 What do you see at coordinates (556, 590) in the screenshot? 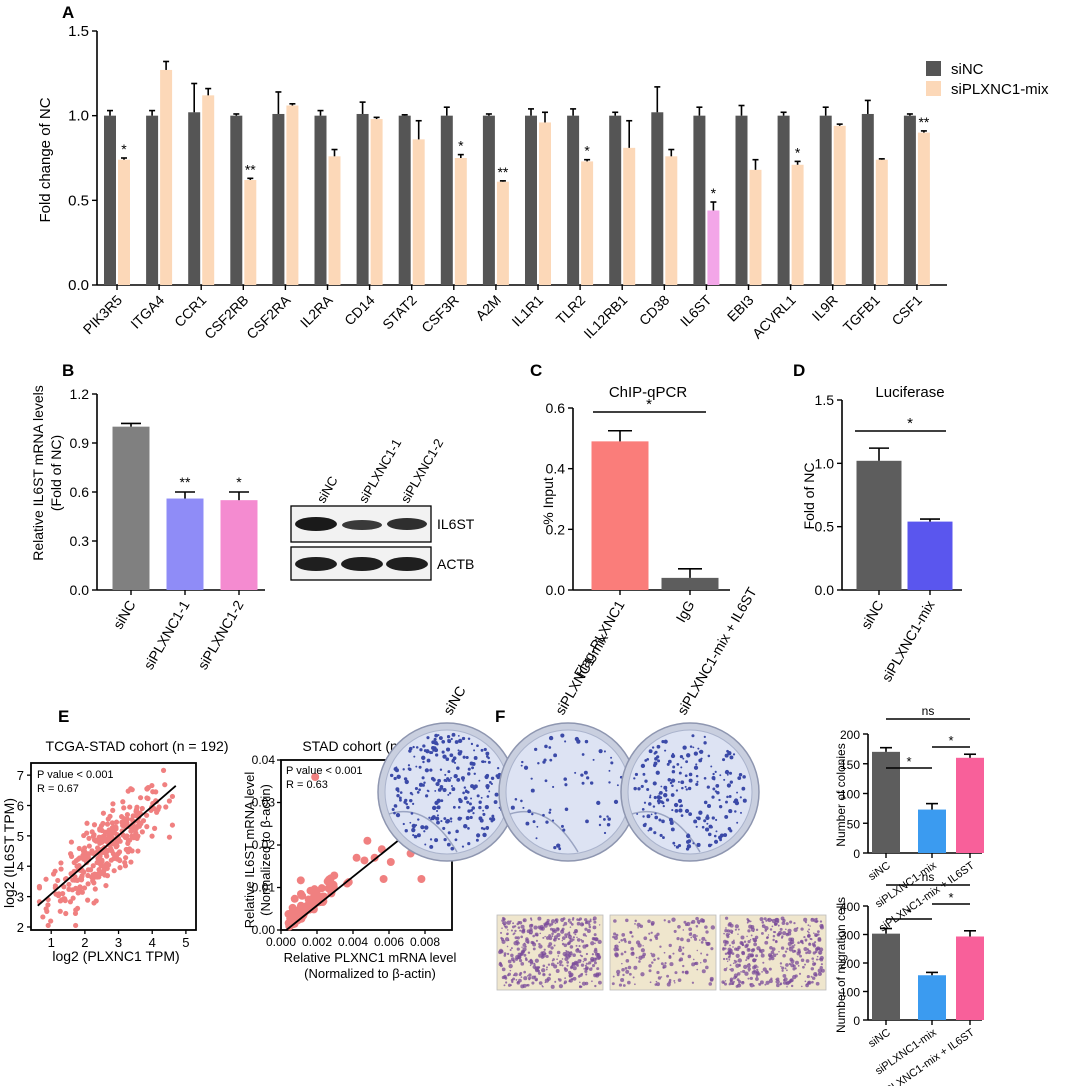
I see `panel-c-y-tick-label: 0.0` at bounding box center [556, 590].